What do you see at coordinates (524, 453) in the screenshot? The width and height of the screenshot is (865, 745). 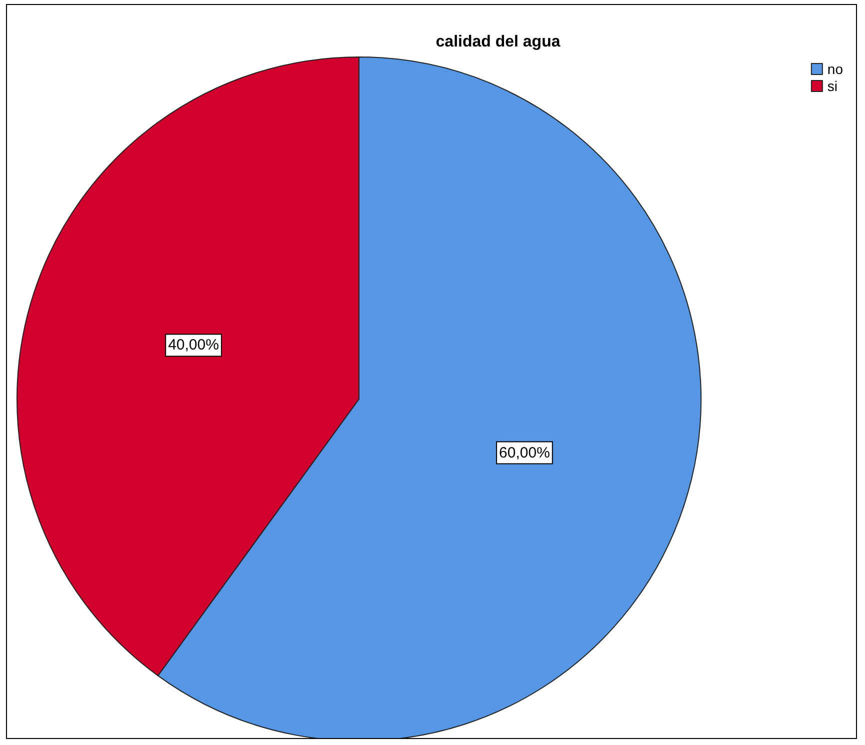 I see `data-label: 60,00%` at bounding box center [524, 453].